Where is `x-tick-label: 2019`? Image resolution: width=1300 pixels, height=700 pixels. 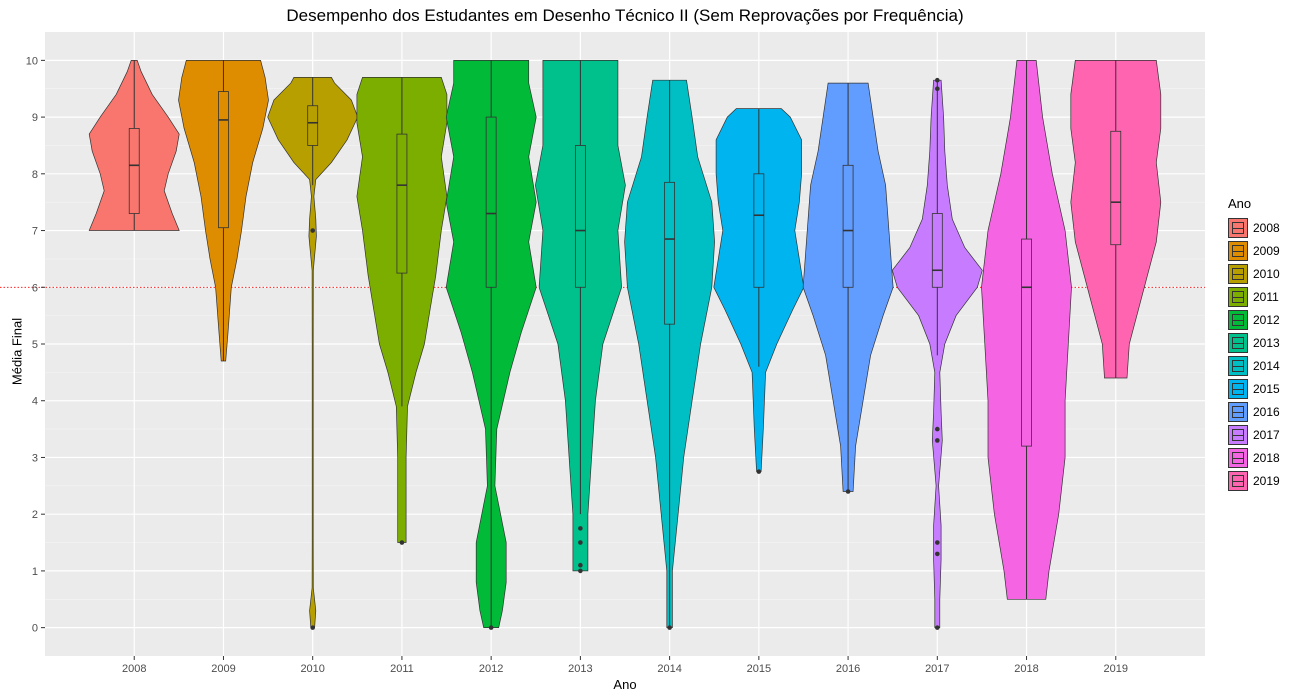
x-tick-label: 2019 is located at coordinates (1116, 669).